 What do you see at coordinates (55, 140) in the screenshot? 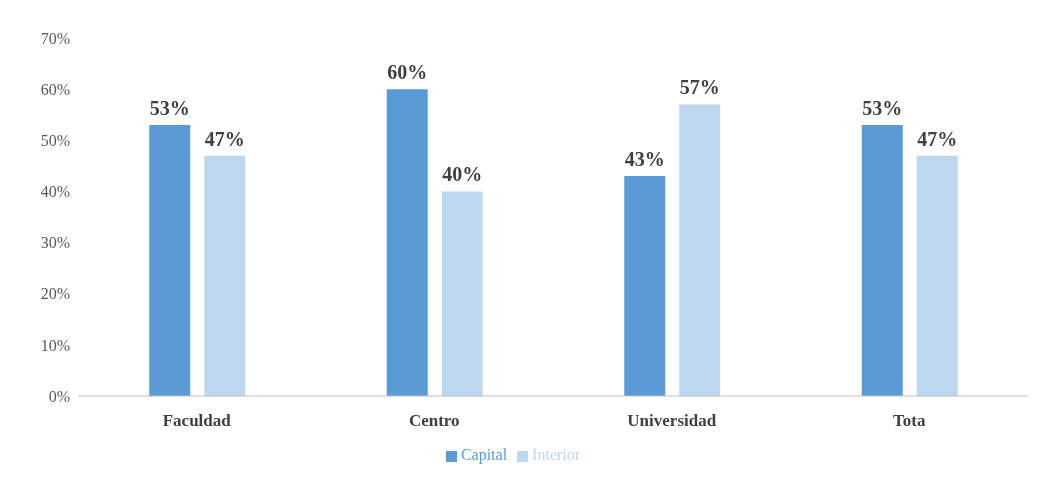
I see `y-tick-label: 50%` at bounding box center [55, 140].